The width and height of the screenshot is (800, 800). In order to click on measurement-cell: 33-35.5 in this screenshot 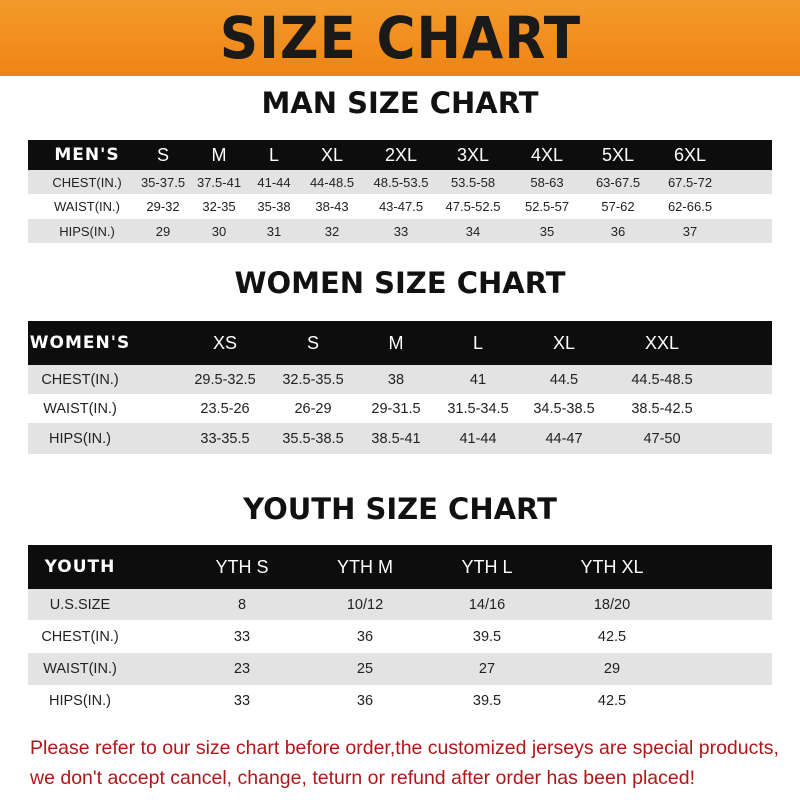, I will do `click(225, 438)`.